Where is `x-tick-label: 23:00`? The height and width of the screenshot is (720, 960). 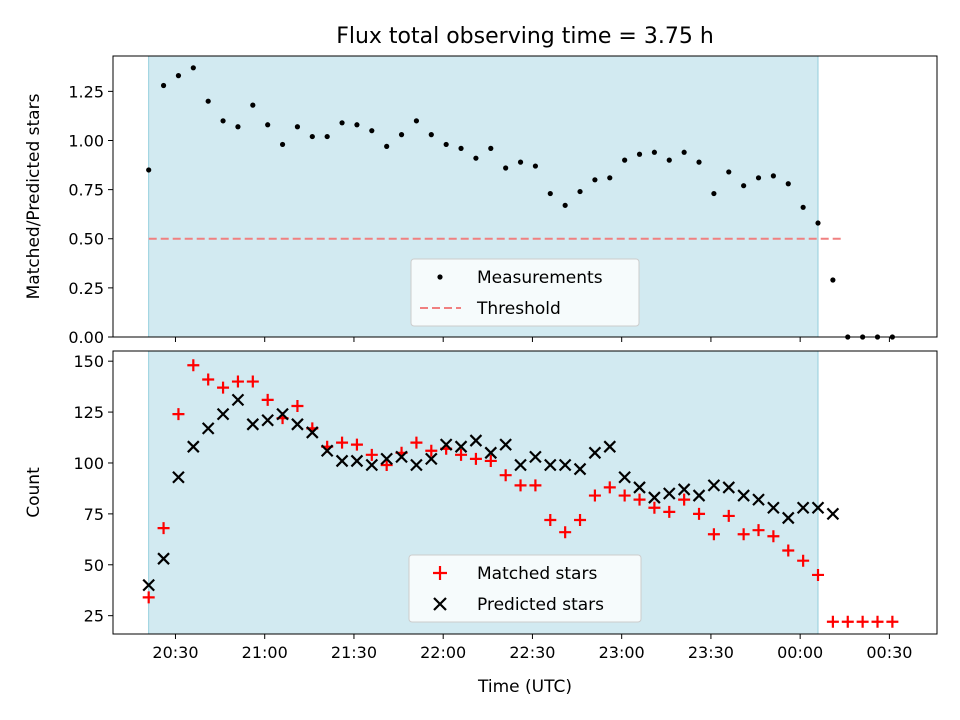 x-tick-label: 23:00 is located at coordinates (622, 652).